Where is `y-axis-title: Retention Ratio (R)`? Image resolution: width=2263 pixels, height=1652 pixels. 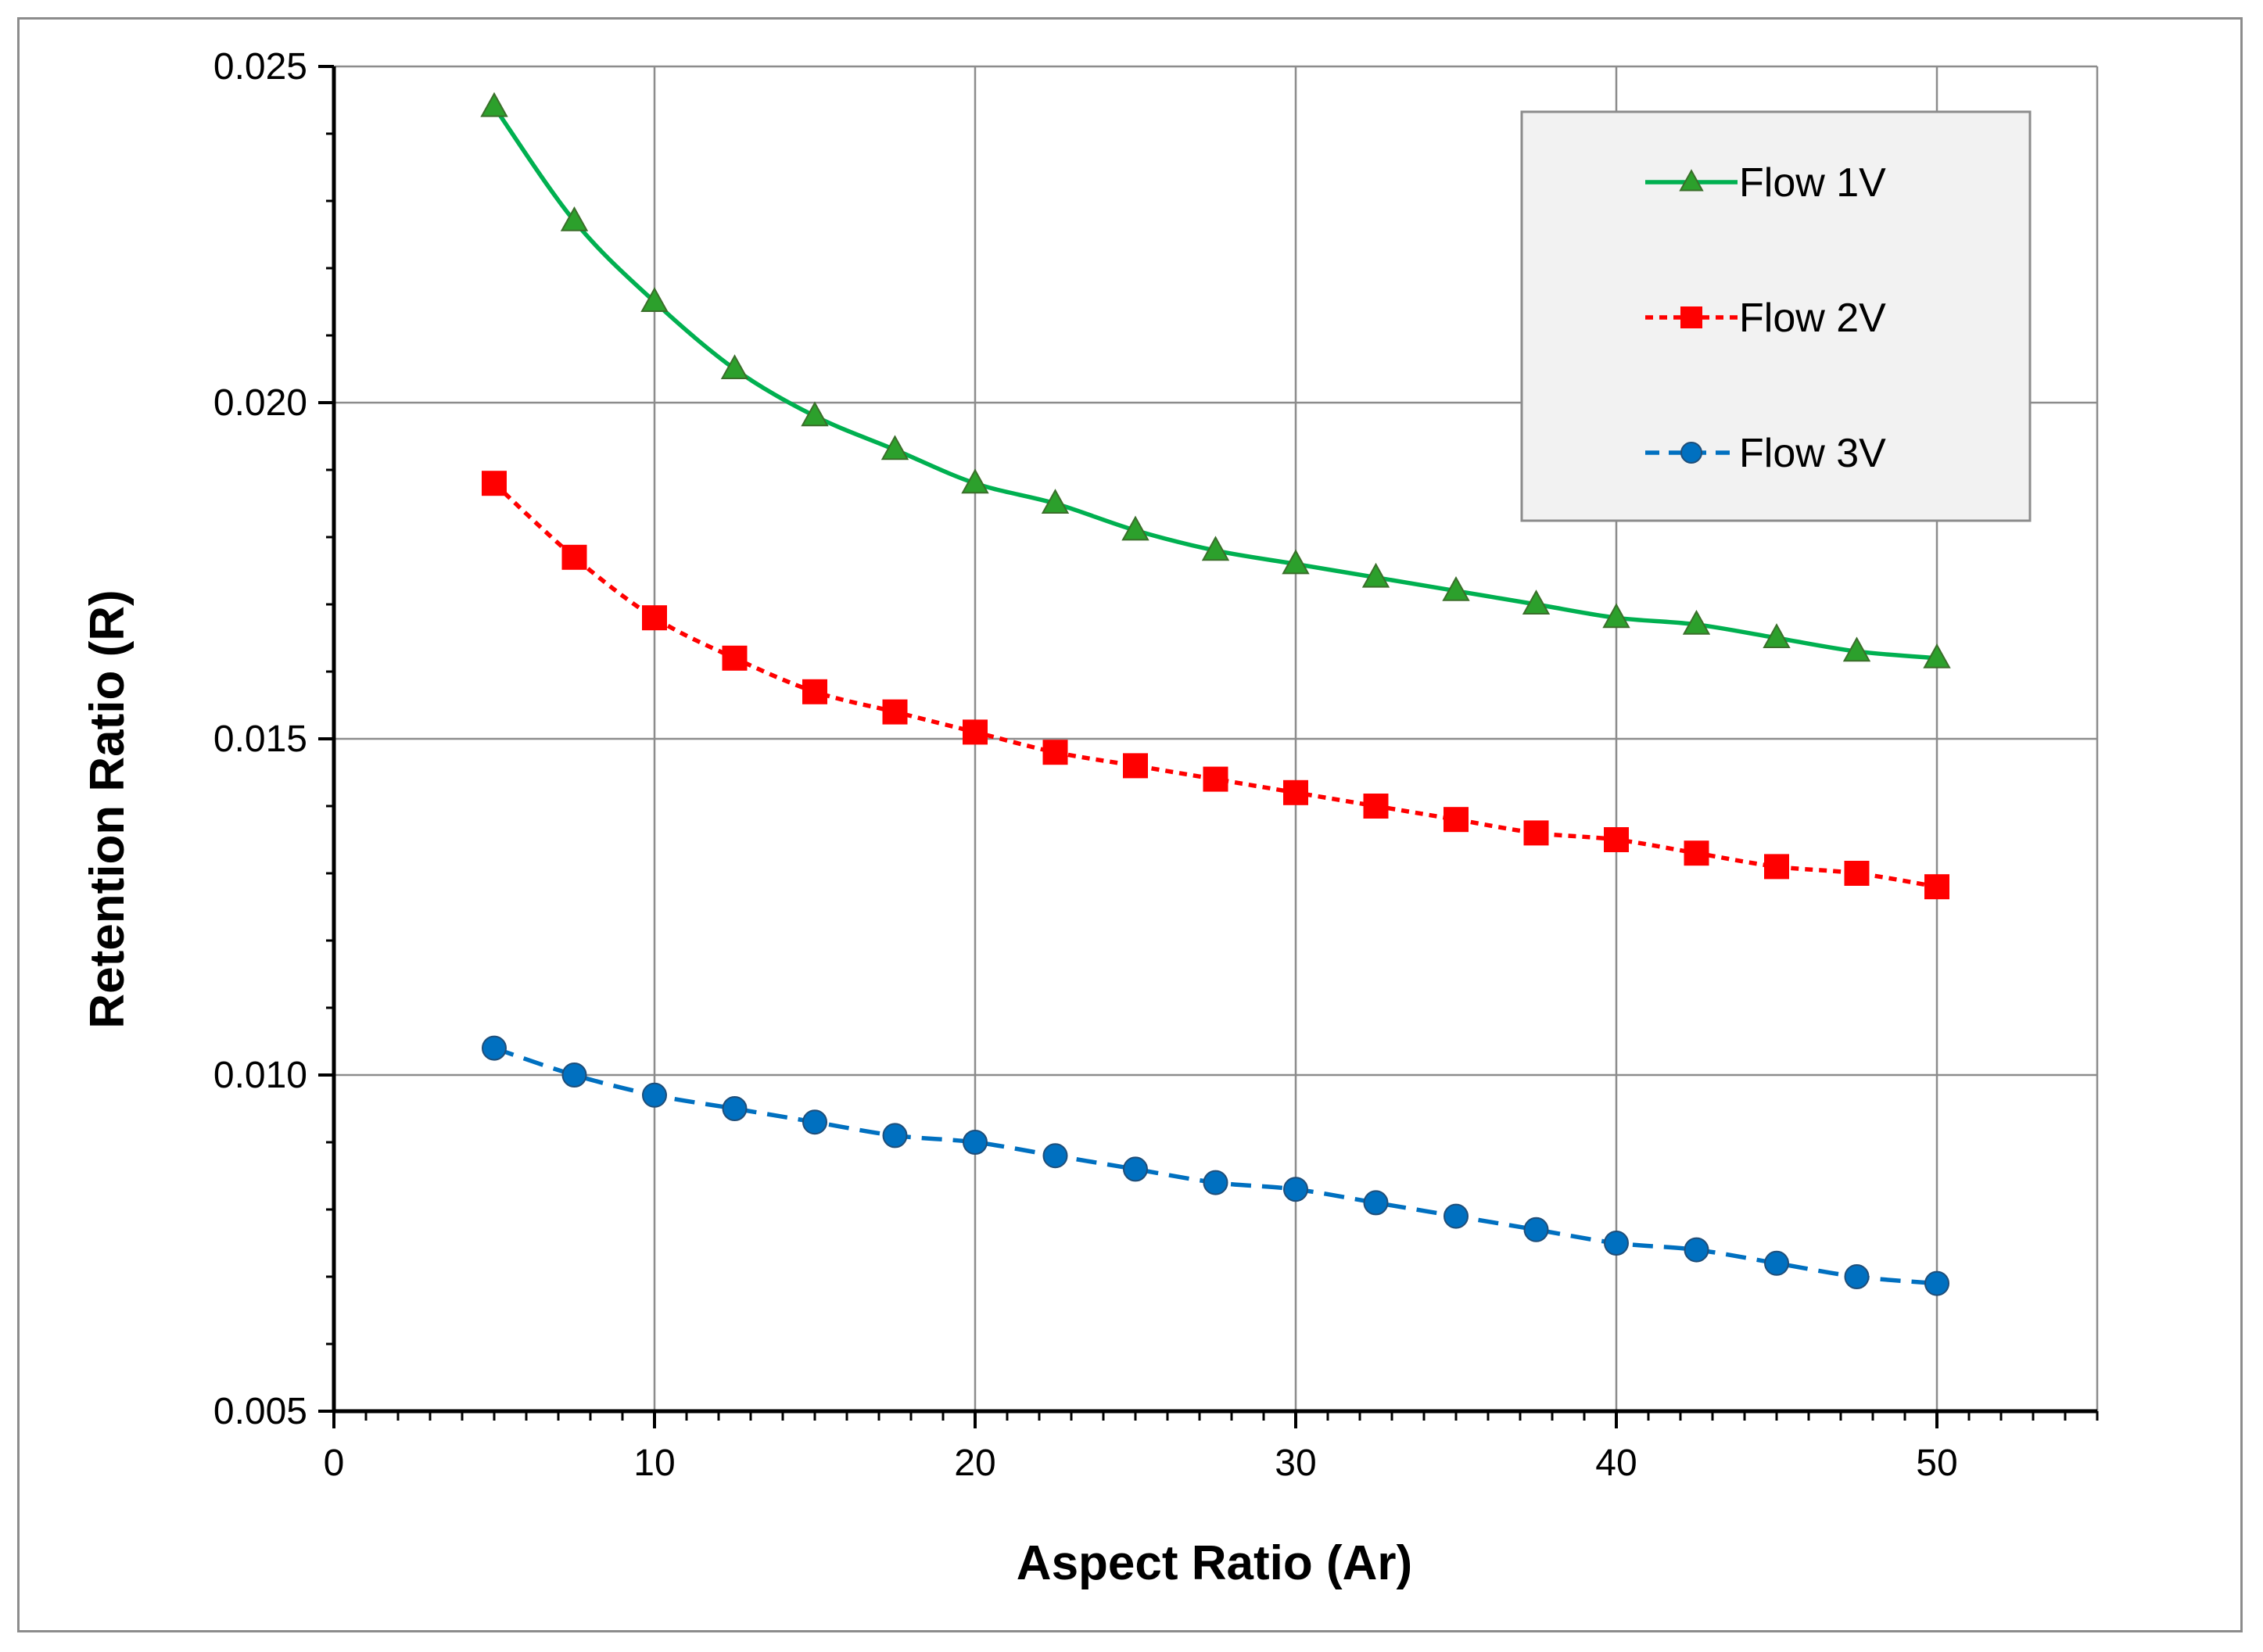 y-axis-title: Retention Ratio (R) is located at coordinates (108, 809).